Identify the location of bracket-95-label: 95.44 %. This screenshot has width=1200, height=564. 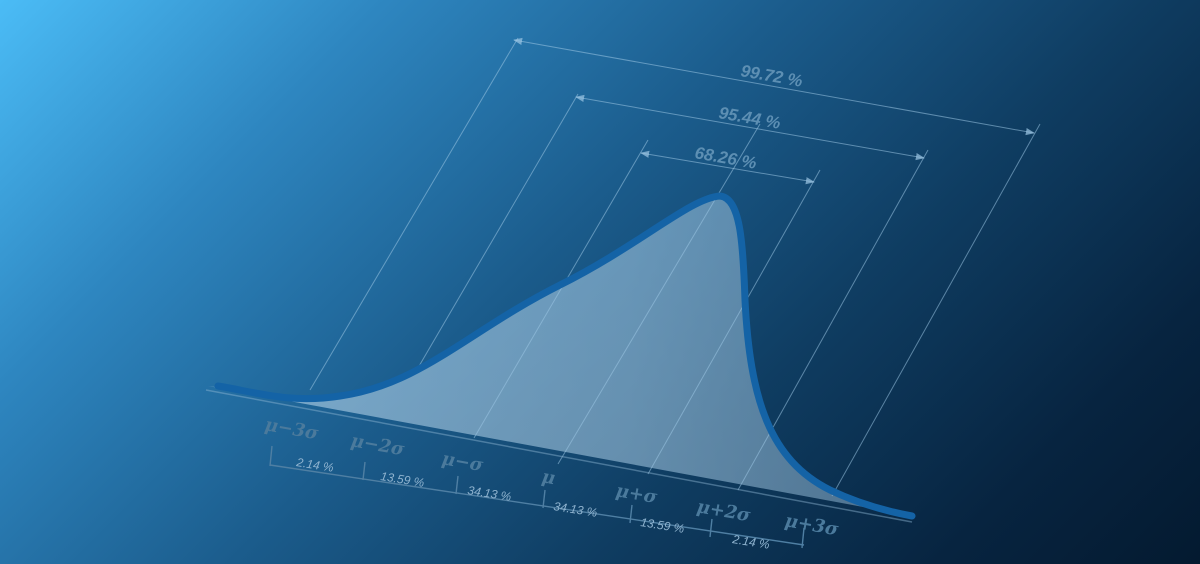
(749, 118).